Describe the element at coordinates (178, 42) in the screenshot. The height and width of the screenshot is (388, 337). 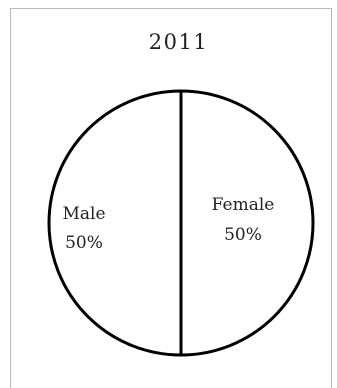
I see `chart-title: 2011` at that location.